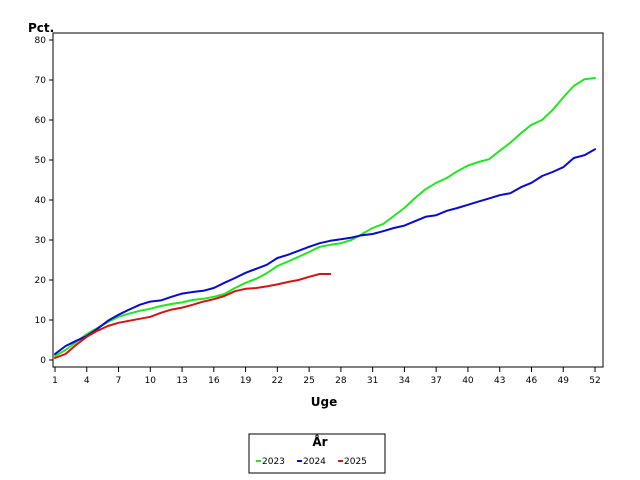 This screenshot has width=640, height=480. What do you see at coordinates (41, 161) in the screenshot?
I see `y-tick-label: 50` at bounding box center [41, 161].